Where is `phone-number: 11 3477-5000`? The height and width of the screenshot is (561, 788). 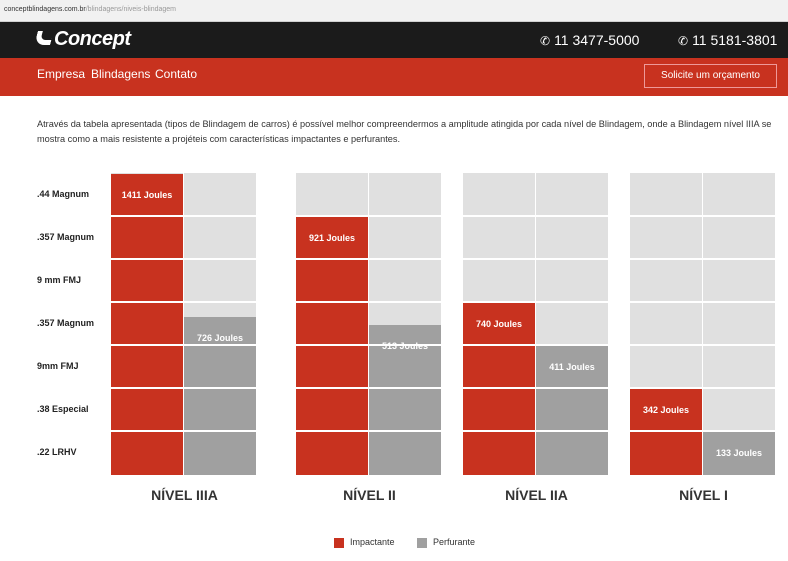
phone-number: 11 3477-5000 is located at coordinates (597, 40).